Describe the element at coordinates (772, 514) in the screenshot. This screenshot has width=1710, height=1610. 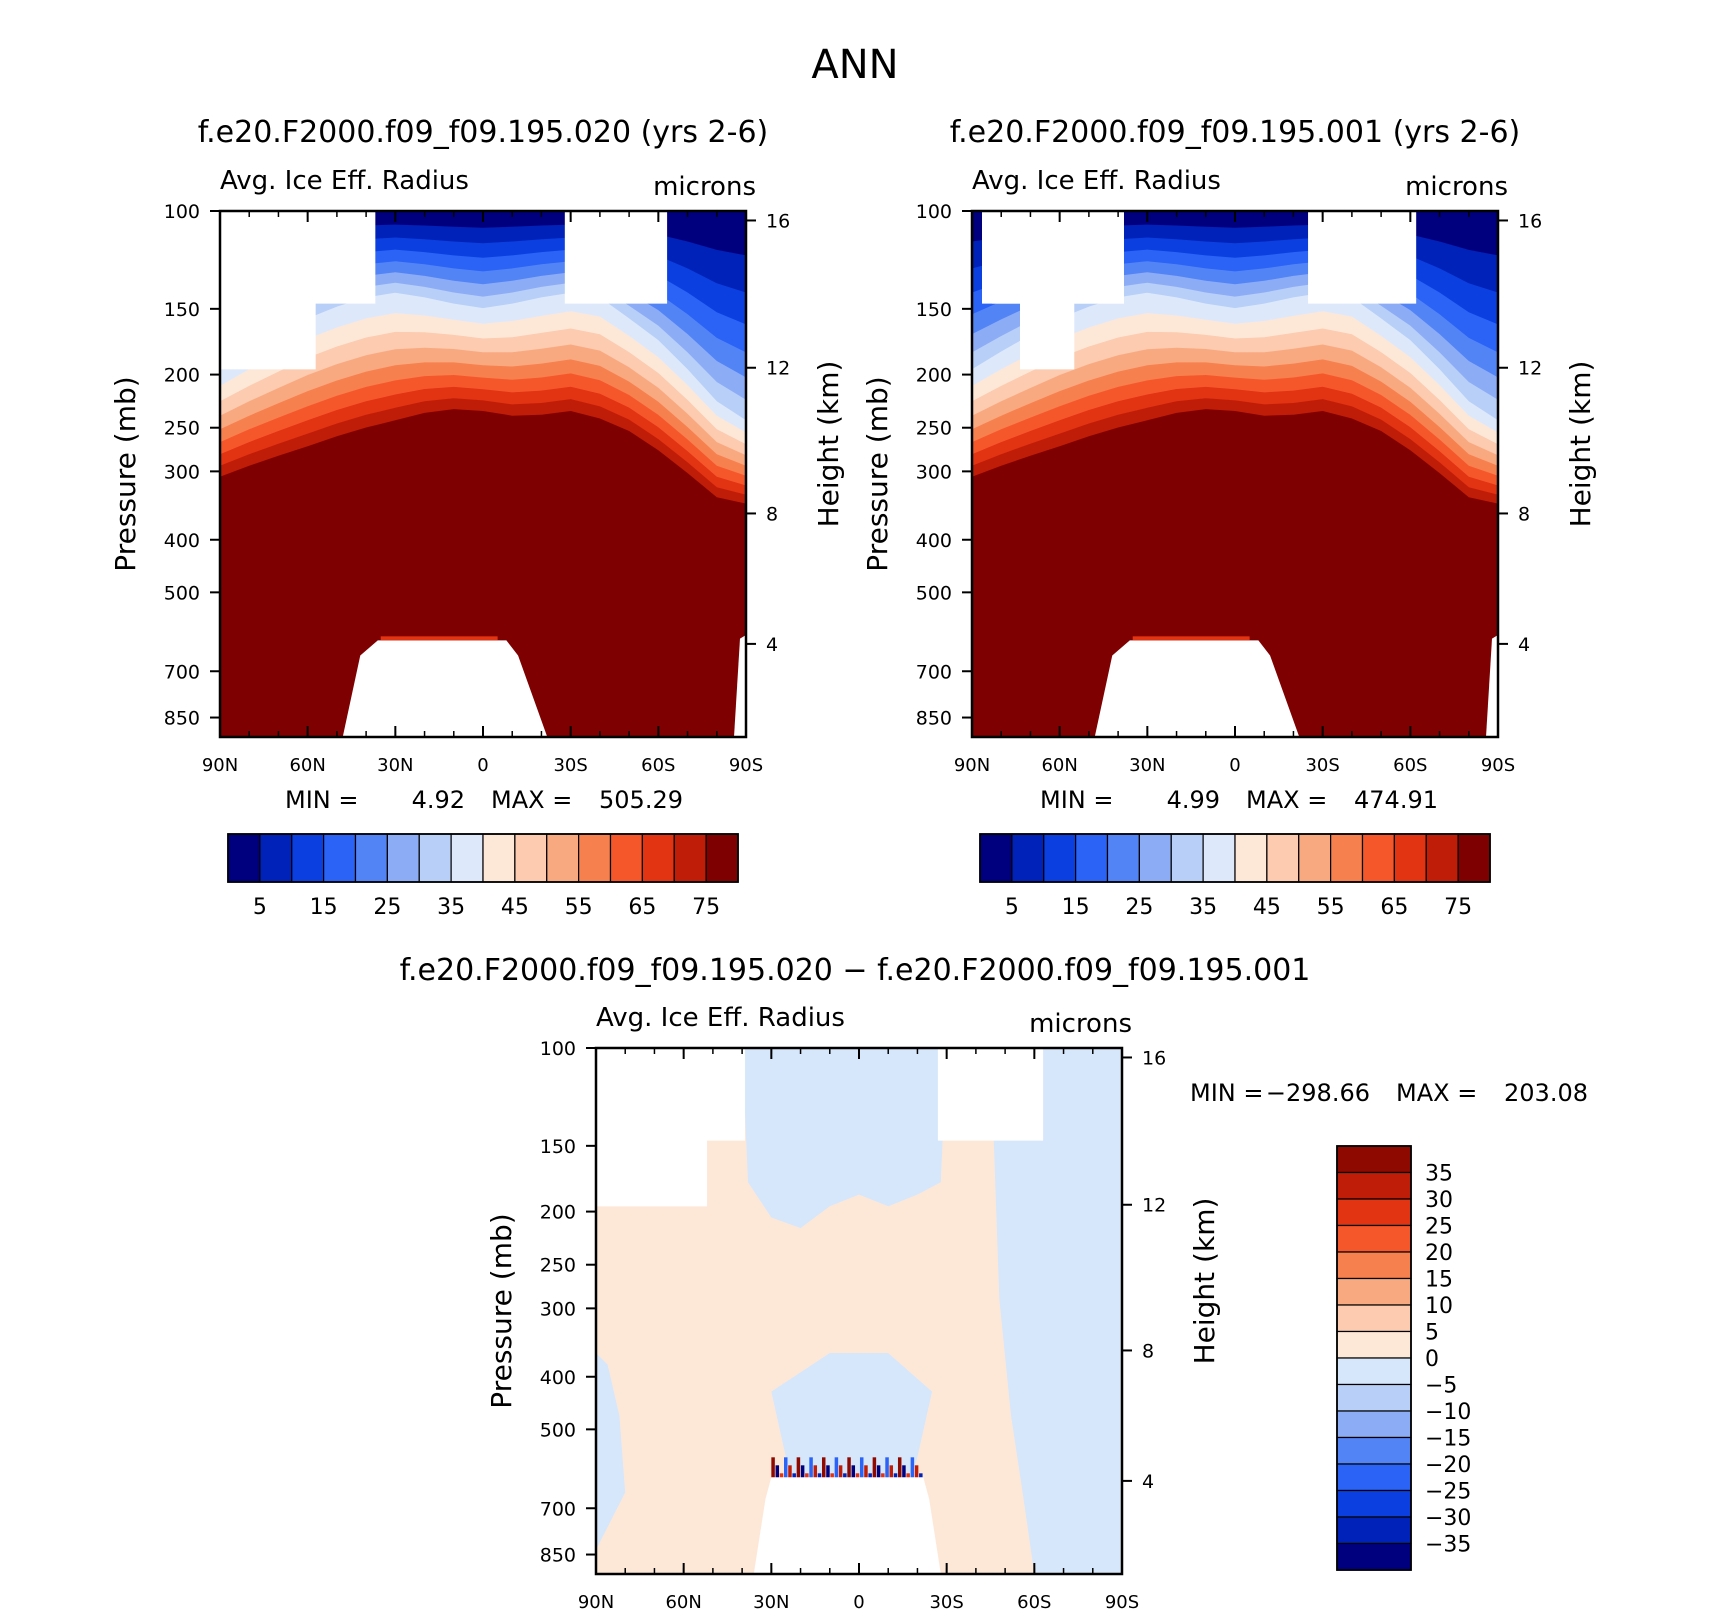
I see `y2-tick-label: 8` at that location.